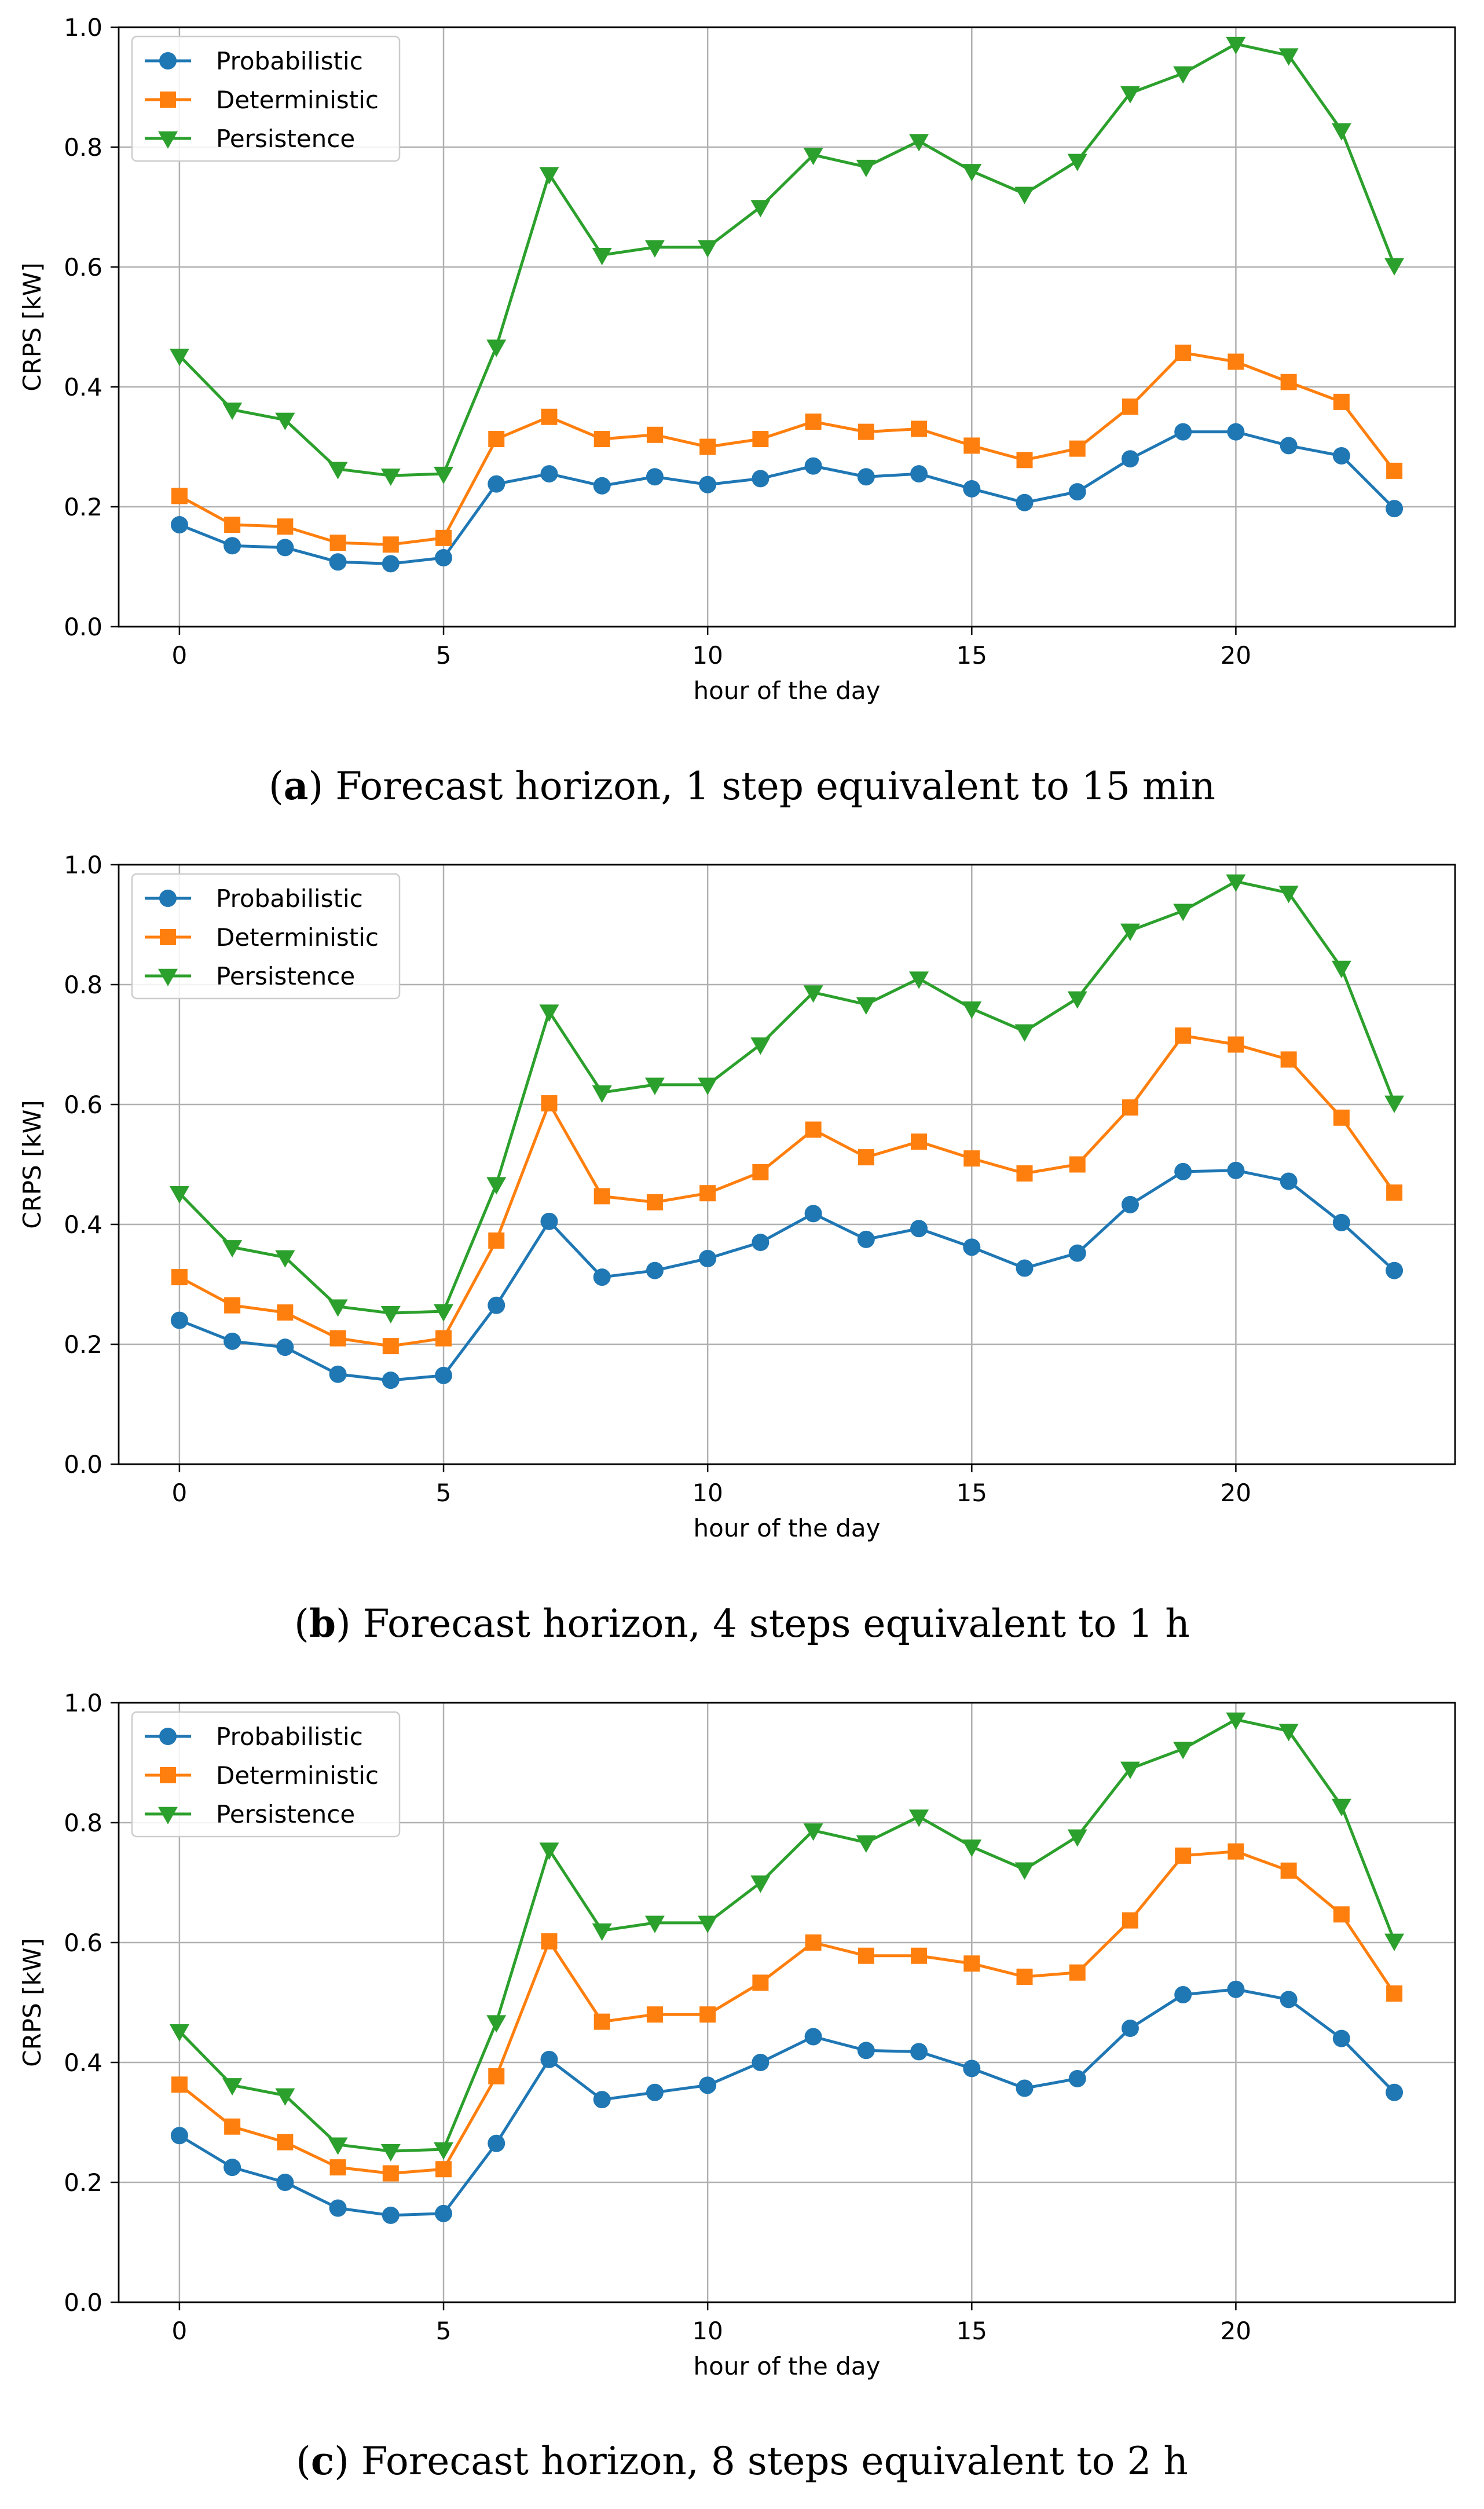  Describe the element at coordinates (787, 690) in the screenshot. I see `x-axis-label: hour of the day` at that location.